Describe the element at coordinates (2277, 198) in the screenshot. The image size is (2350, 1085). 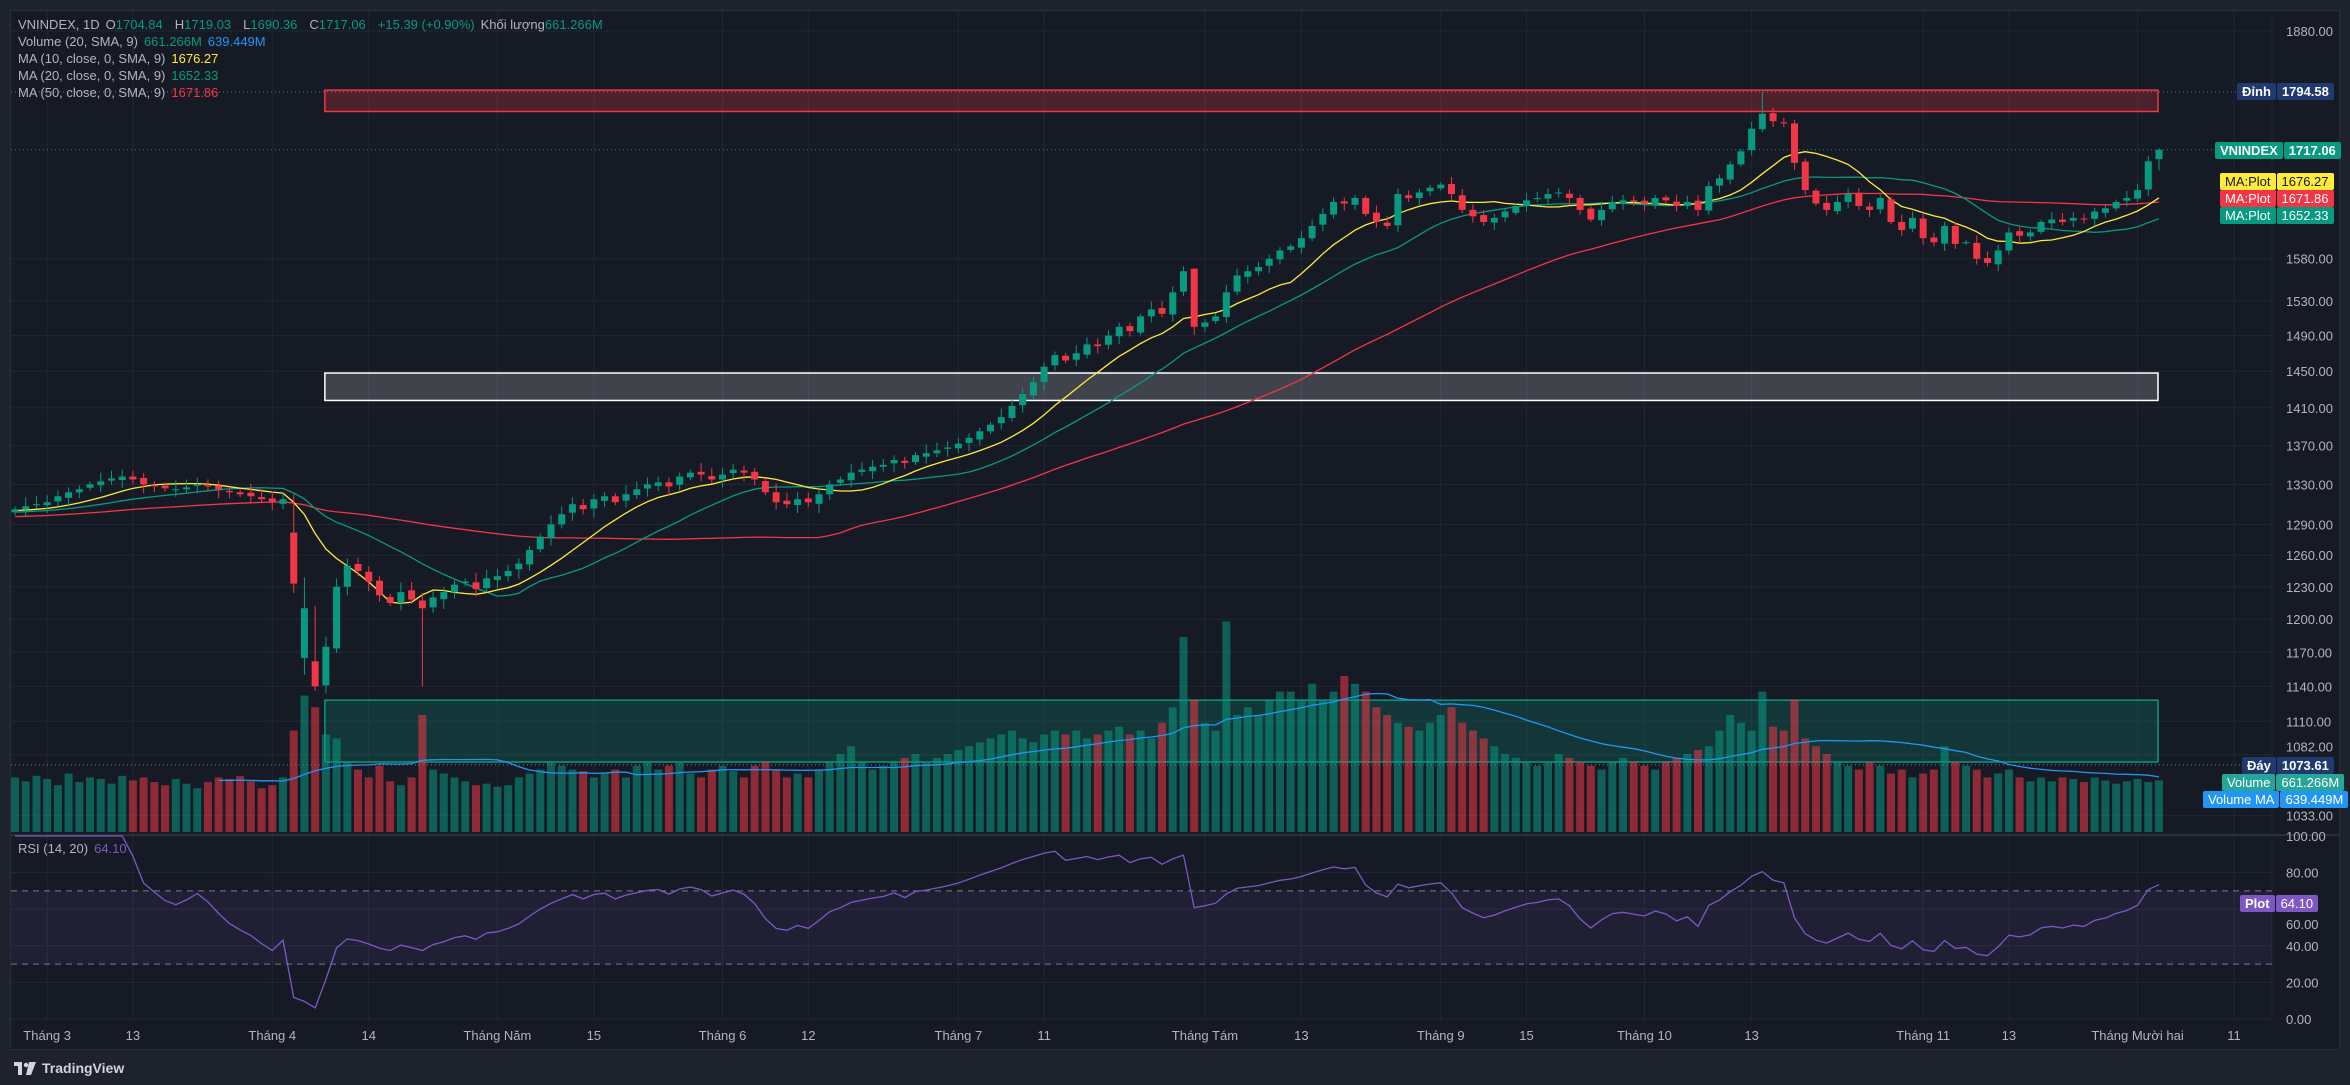
I see `ma50-tag: MA:Plot 1671.86` at that location.